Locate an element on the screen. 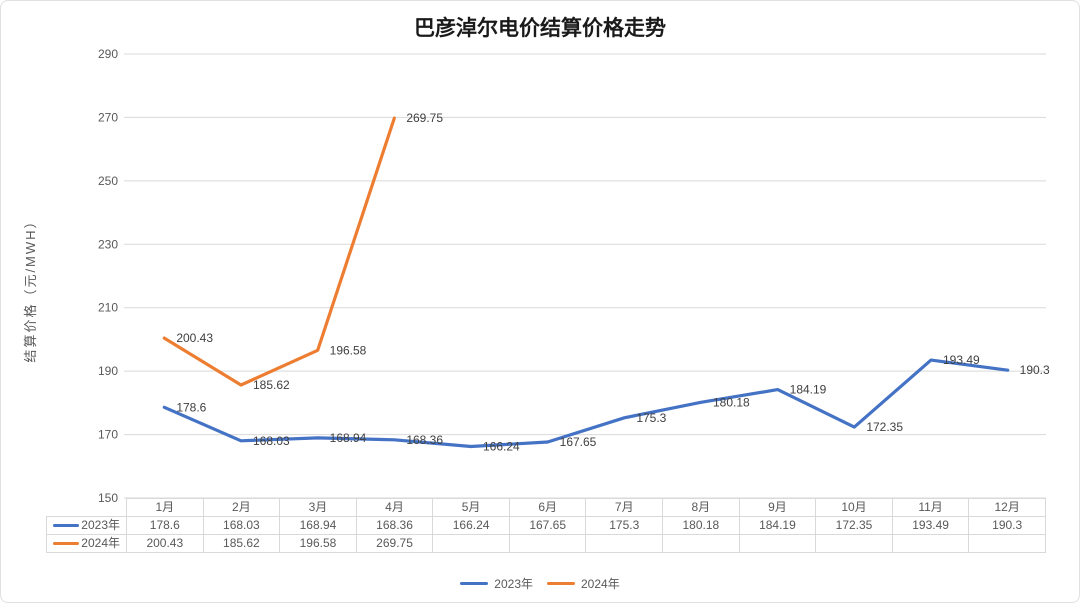 This screenshot has height=603, width=1080. month-header: 11月 is located at coordinates (930, 507).